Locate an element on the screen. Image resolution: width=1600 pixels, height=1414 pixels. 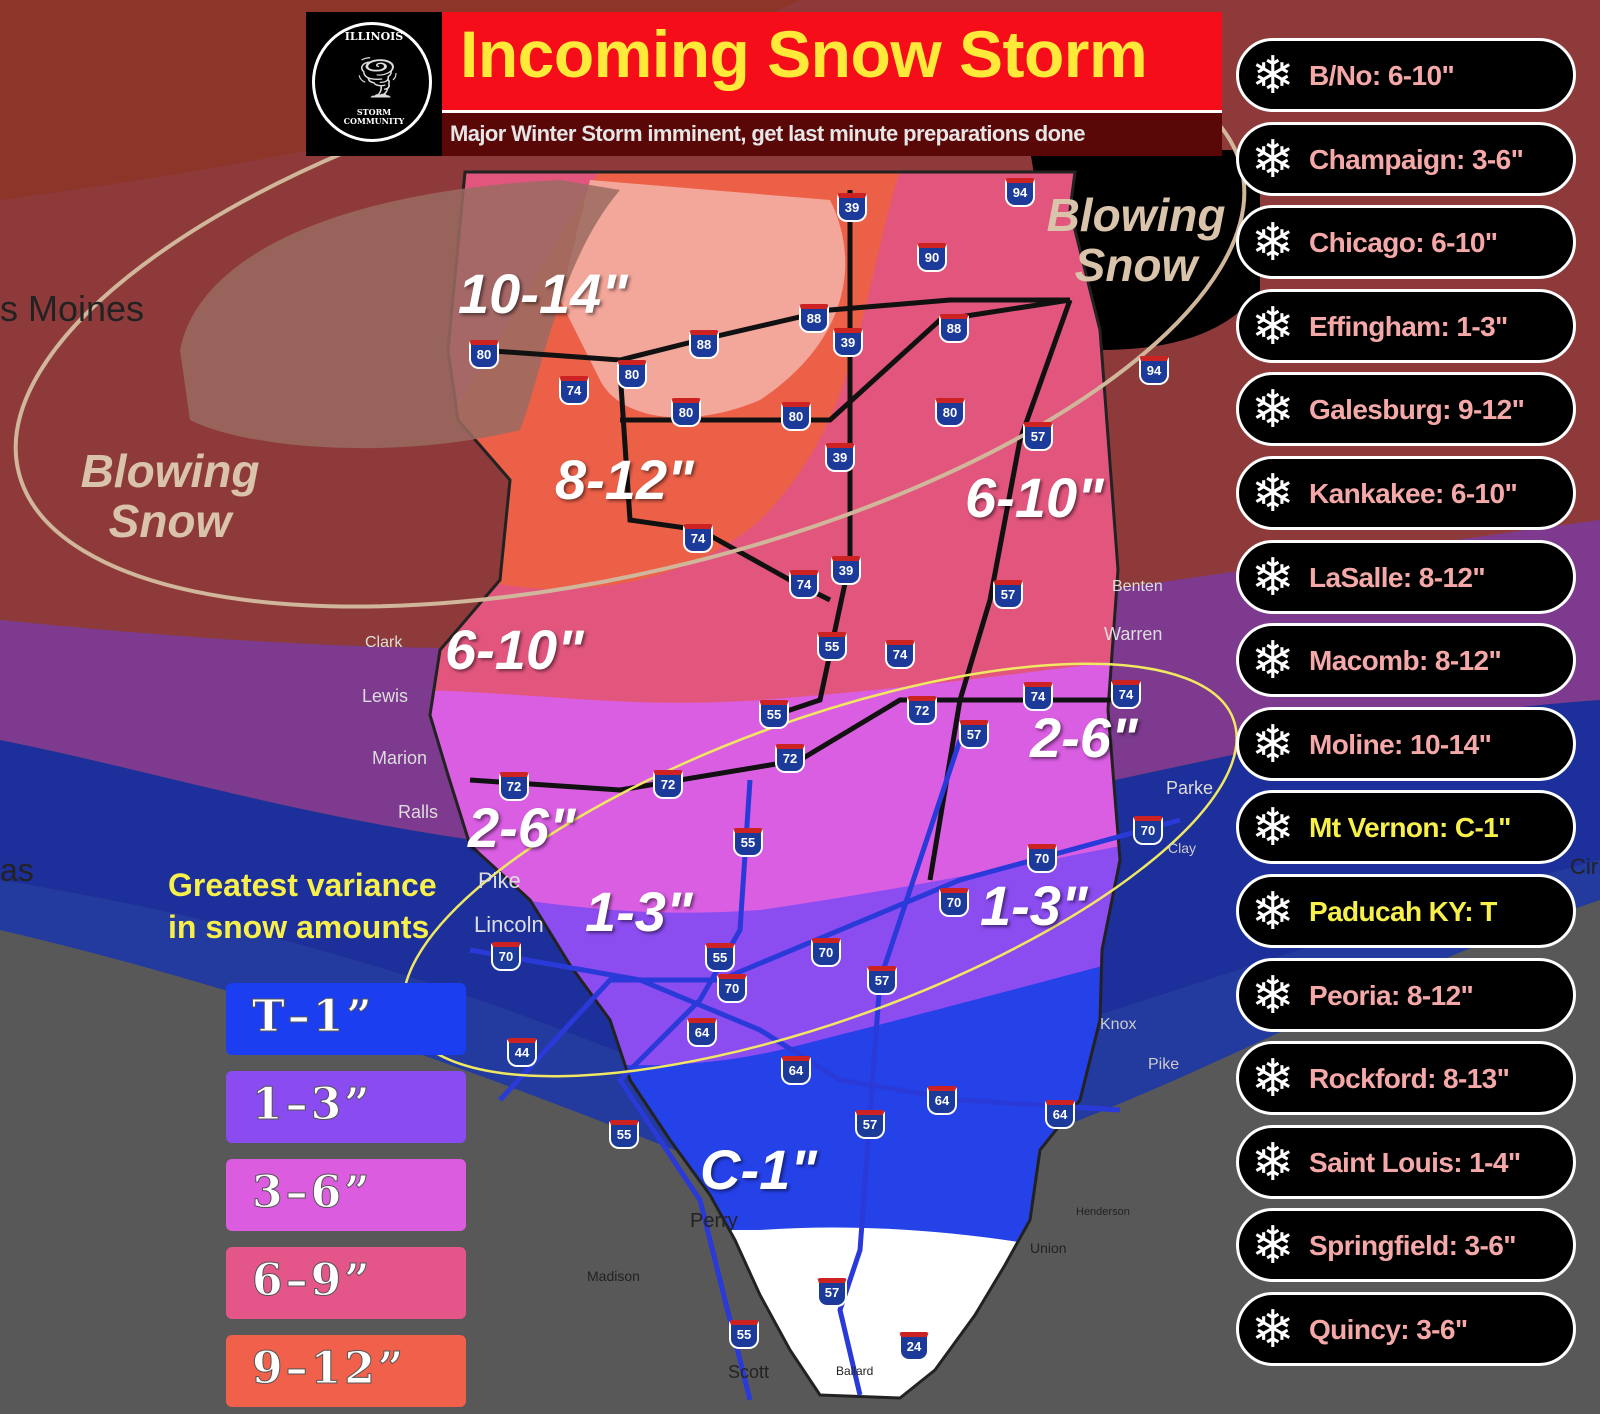
variance-note: Greatest variance in snow amounts is located at coordinates (302, 906).